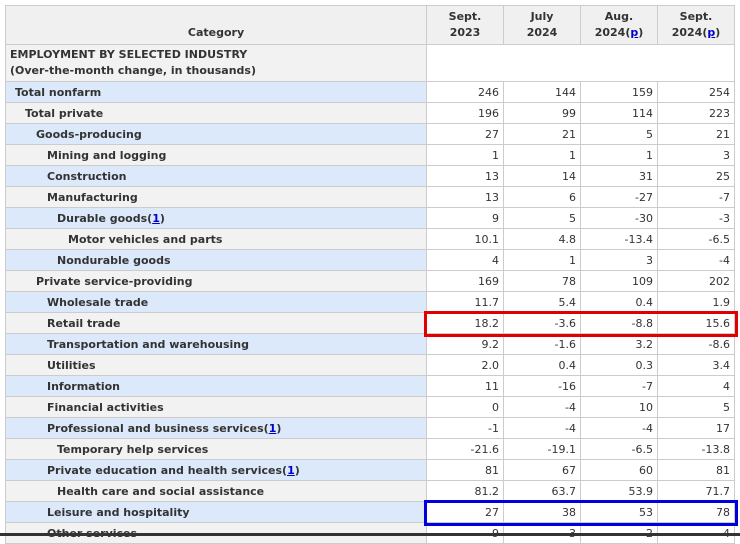 This screenshot has width=740, height=544. What do you see at coordinates (619, 113) in the screenshot?
I see `value-cell: 114` at bounding box center [619, 113].